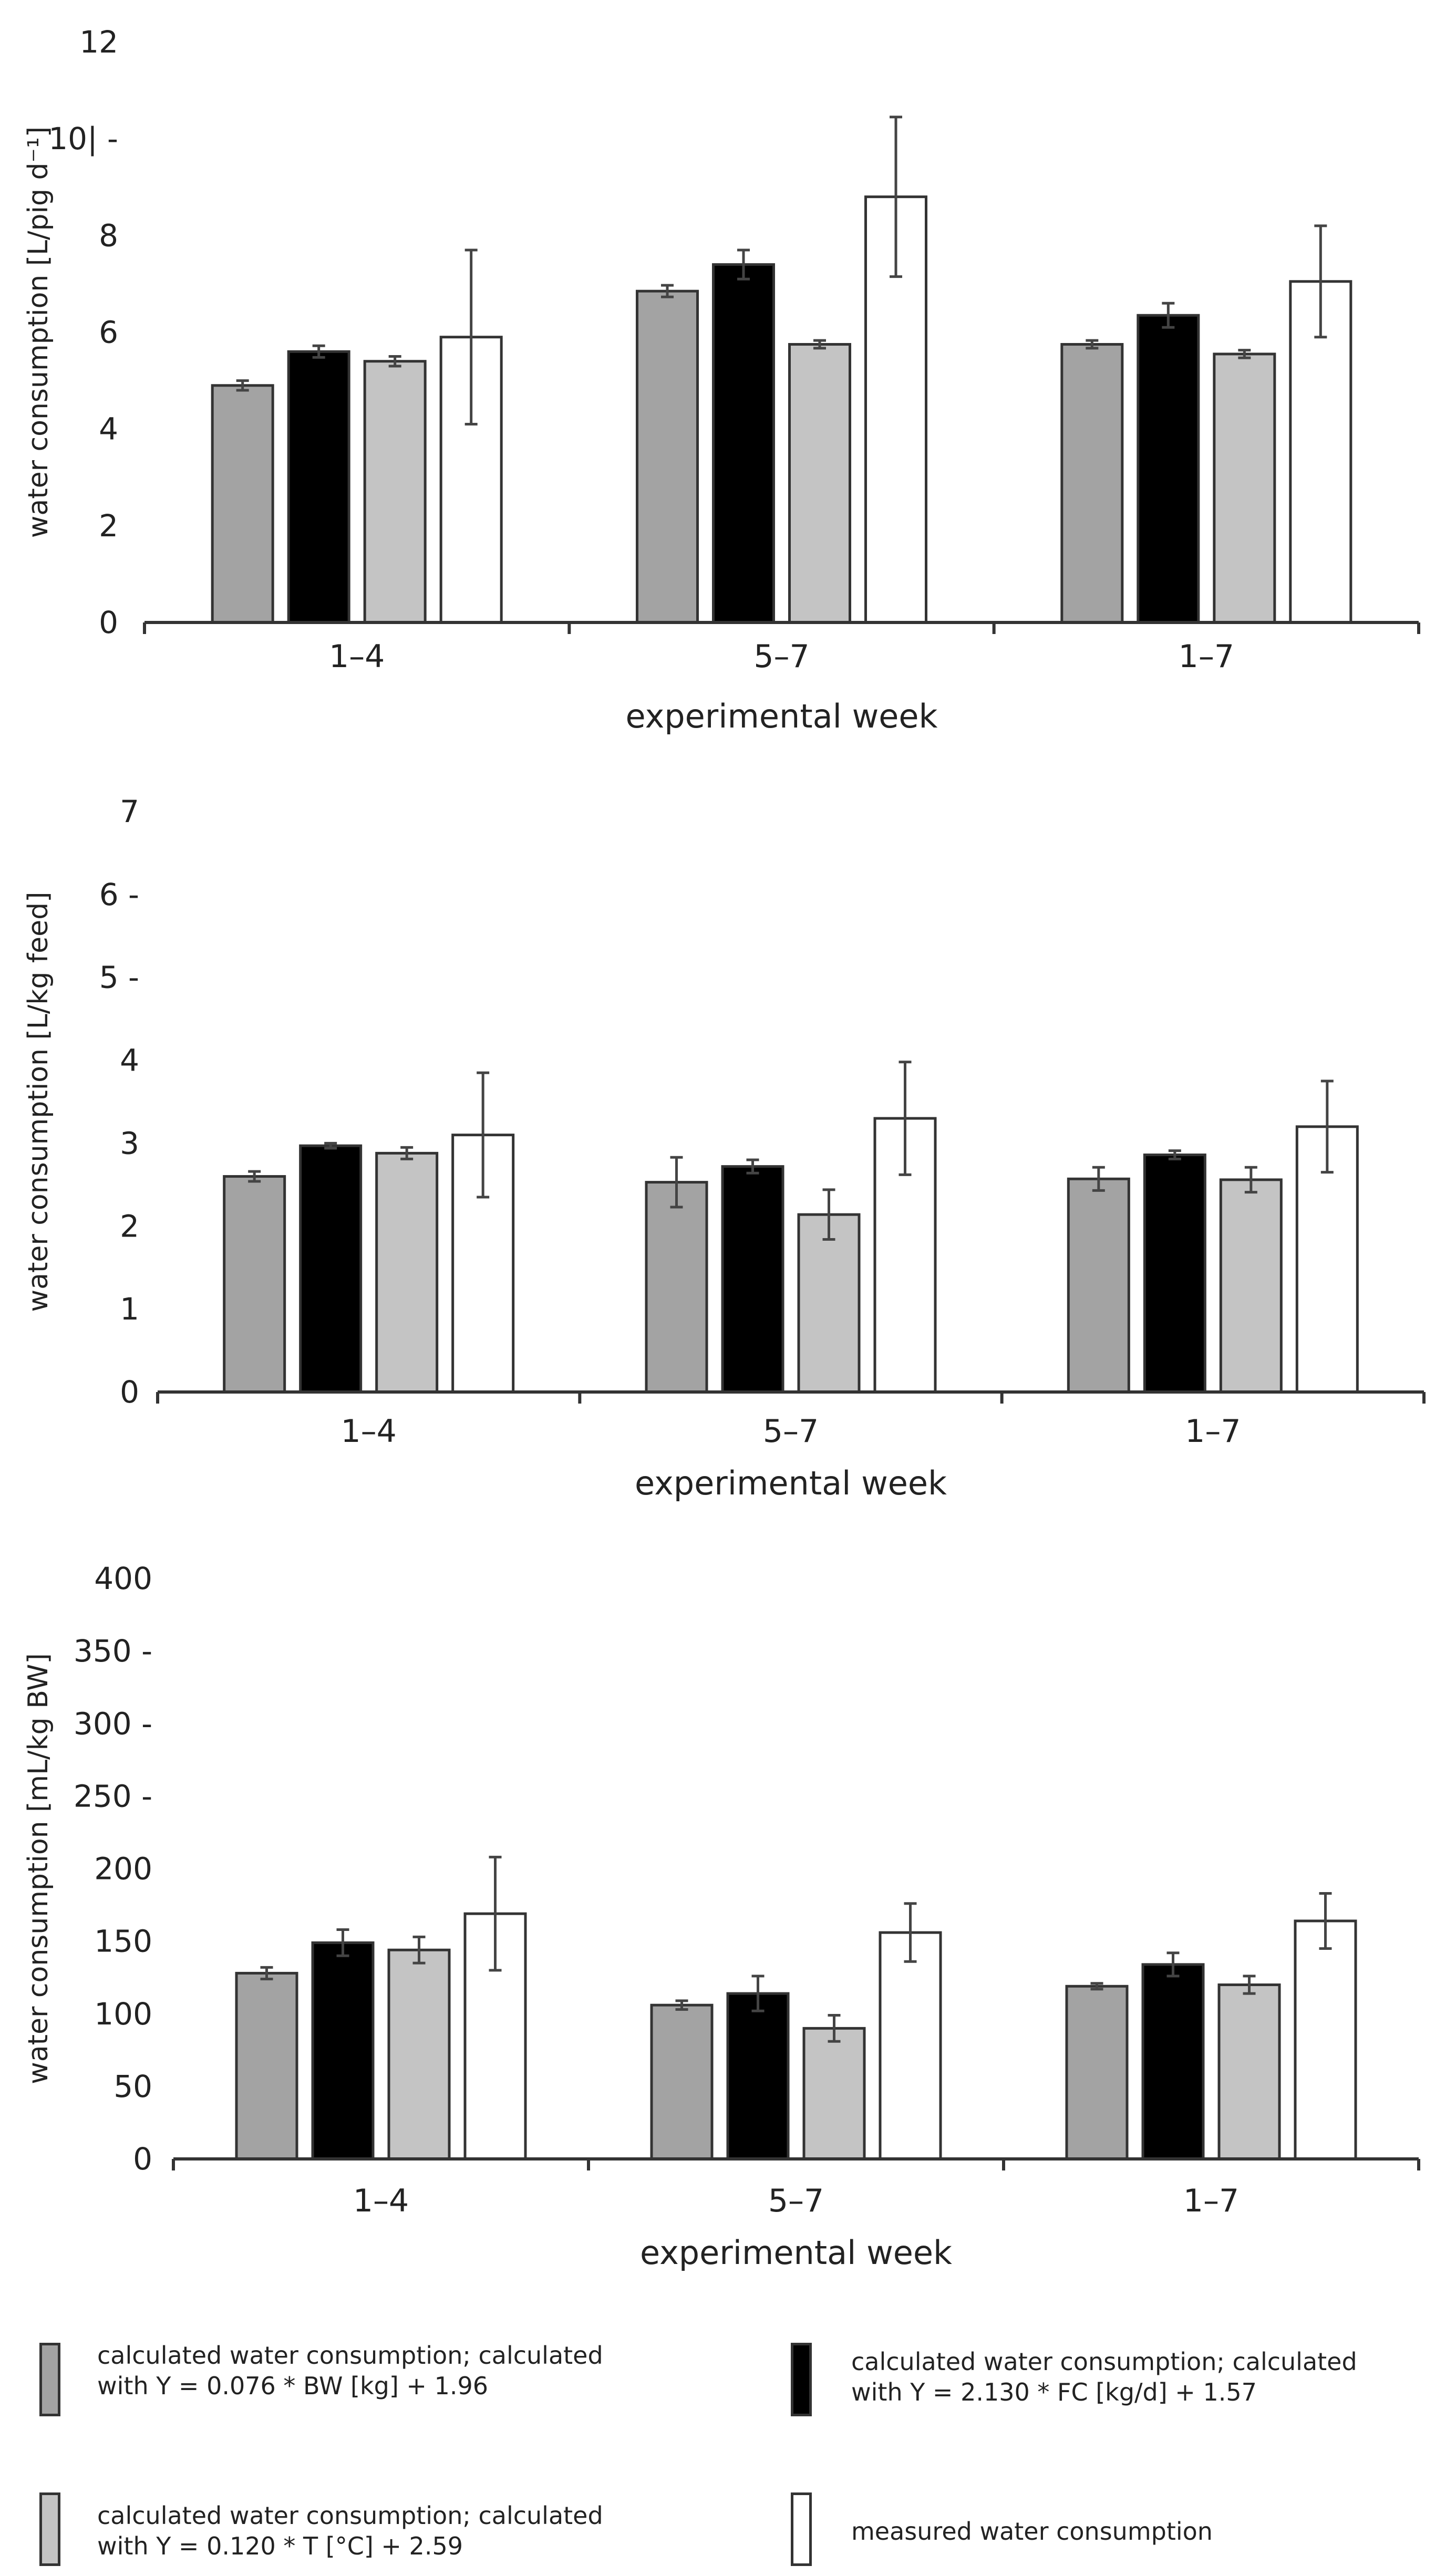 This screenshot has height=2576, width=1456. Describe the element at coordinates (108, 235) in the screenshot. I see `y-tick-label: 8` at that location.